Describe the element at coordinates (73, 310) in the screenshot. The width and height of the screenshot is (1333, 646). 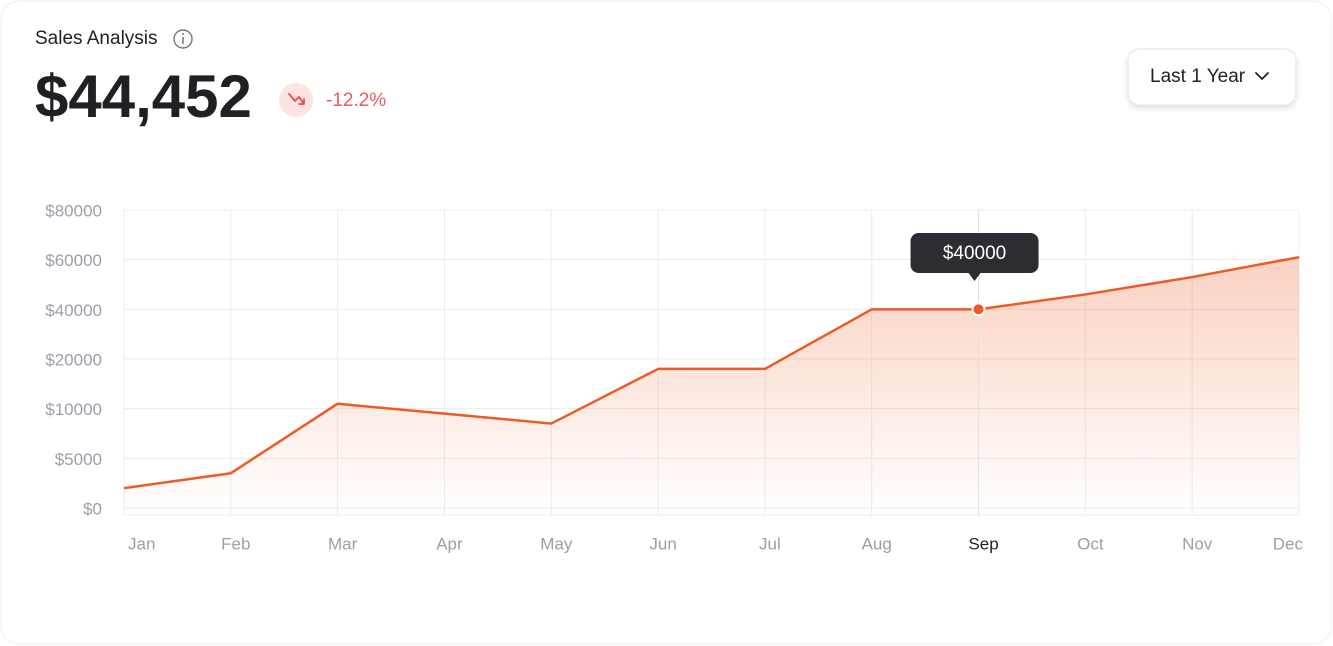
I see `y-tick-label: $40000` at that location.